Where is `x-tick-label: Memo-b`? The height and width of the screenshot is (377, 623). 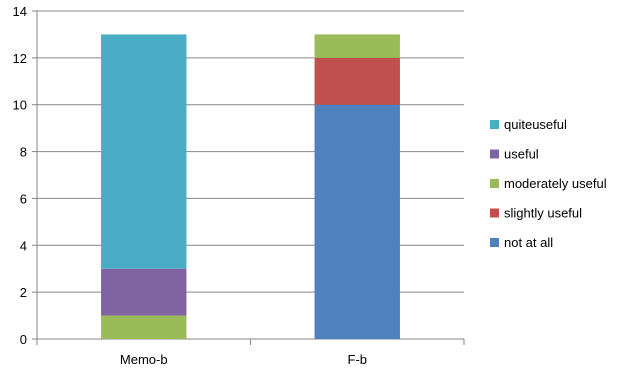
x-tick-label: Memo-b is located at coordinates (144, 359).